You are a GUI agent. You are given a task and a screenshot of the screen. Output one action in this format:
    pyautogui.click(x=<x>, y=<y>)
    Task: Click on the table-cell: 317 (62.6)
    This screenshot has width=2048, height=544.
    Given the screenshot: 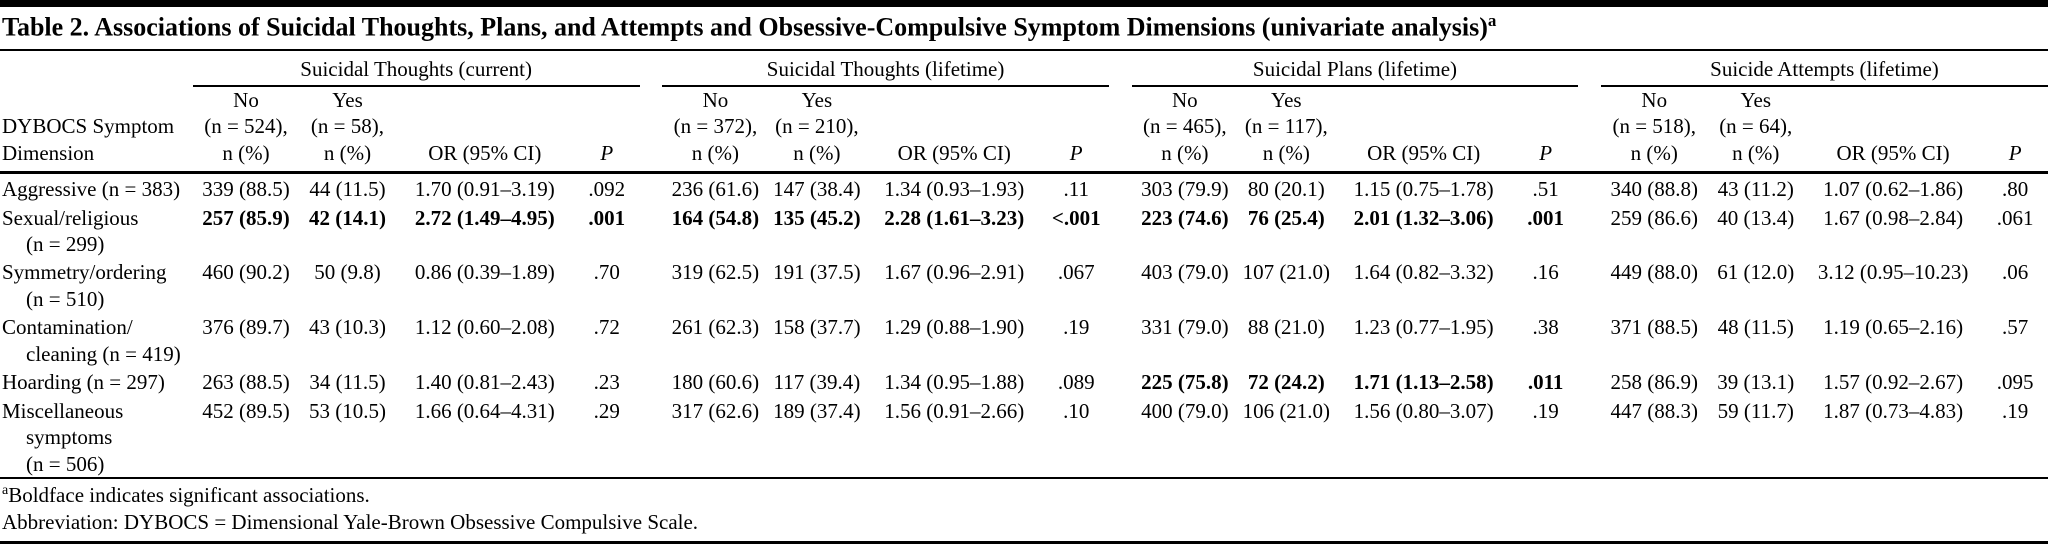 What is the action you would take?
    pyautogui.click(x=715, y=410)
    